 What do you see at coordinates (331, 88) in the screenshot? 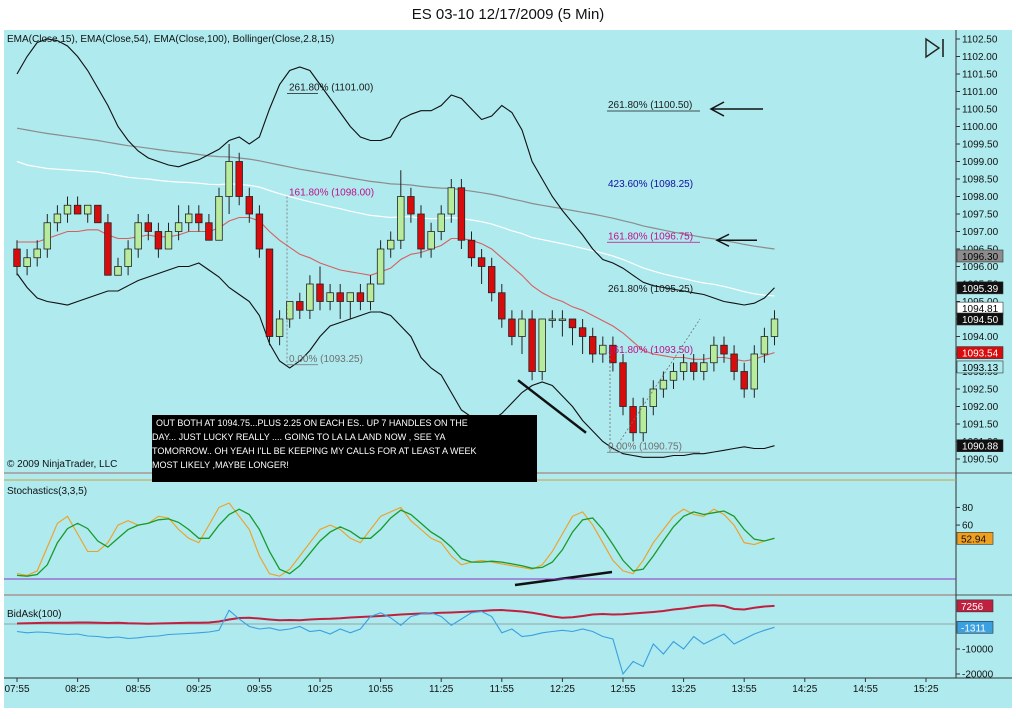
I see `fib-level-label: 261.80% (1101.00)` at bounding box center [331, 88].